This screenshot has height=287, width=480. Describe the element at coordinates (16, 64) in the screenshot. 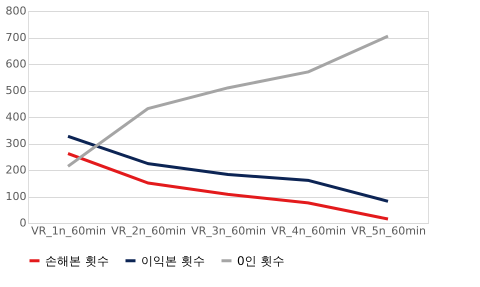

I see `y-tick-label: 600` at that location.